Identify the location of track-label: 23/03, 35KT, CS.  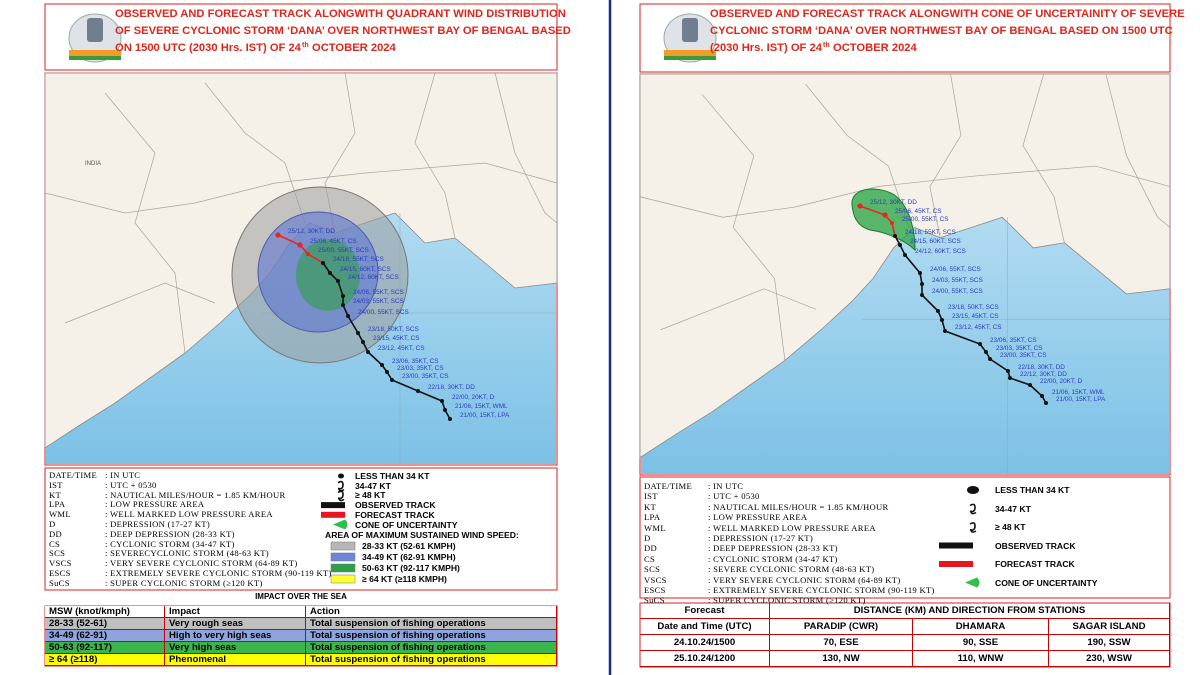
(420, 368).